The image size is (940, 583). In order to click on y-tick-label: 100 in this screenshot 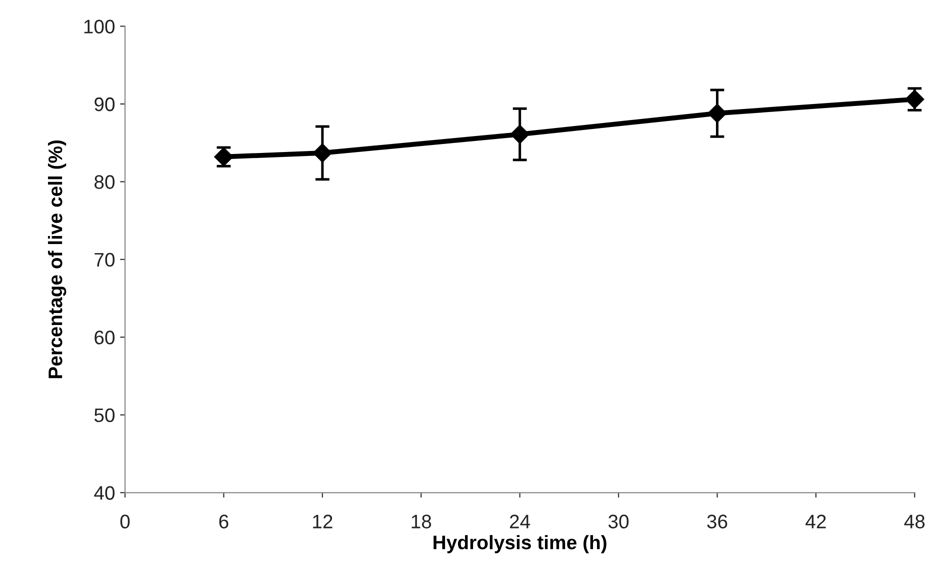, I will do `click(99, 27)`.